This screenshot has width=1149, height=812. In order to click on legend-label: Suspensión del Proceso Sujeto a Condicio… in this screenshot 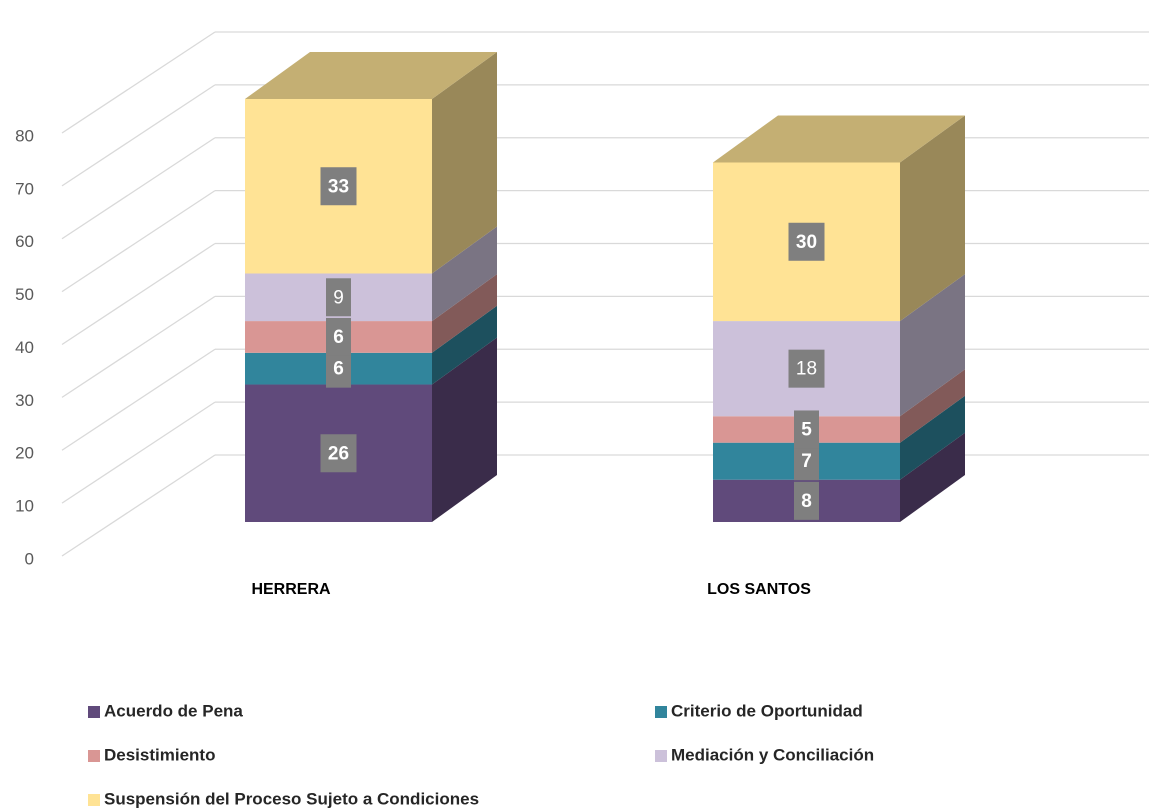, I will do `click(291, 798)`.